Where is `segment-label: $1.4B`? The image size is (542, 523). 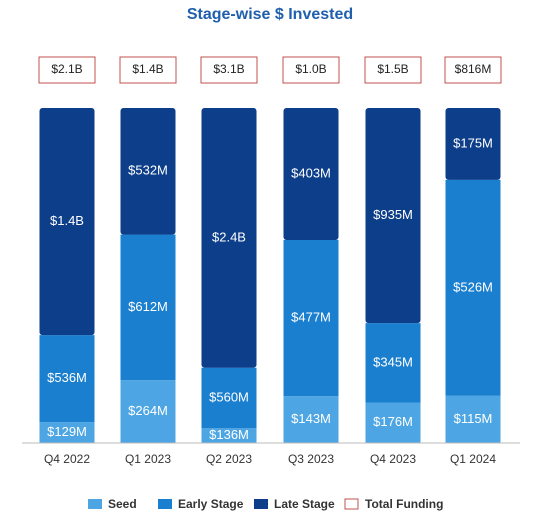
segment-label: $1.4B is located at coordinates (67, 220).